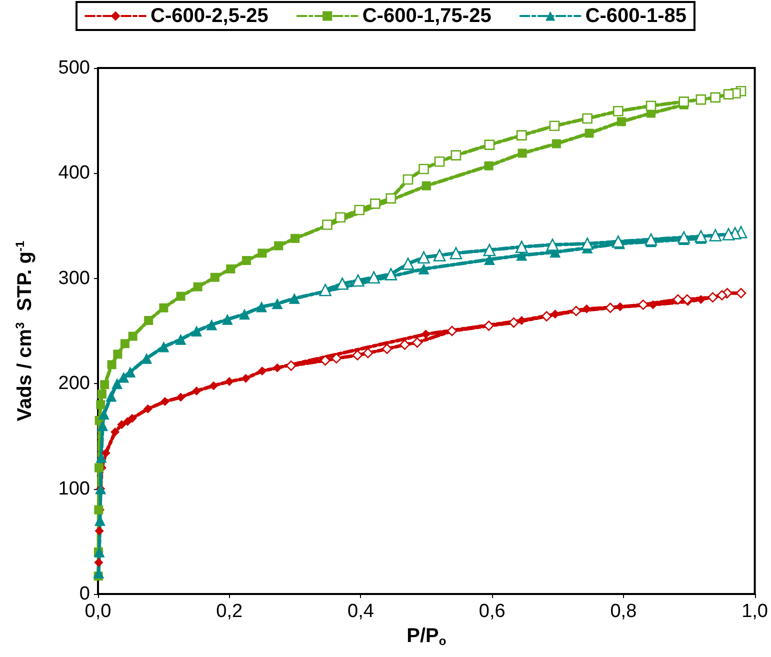  What do you see at coordinates (361, 611) in the screenshot?
I see `x-tick-label: 0,4` at bounding box center [361, 611].